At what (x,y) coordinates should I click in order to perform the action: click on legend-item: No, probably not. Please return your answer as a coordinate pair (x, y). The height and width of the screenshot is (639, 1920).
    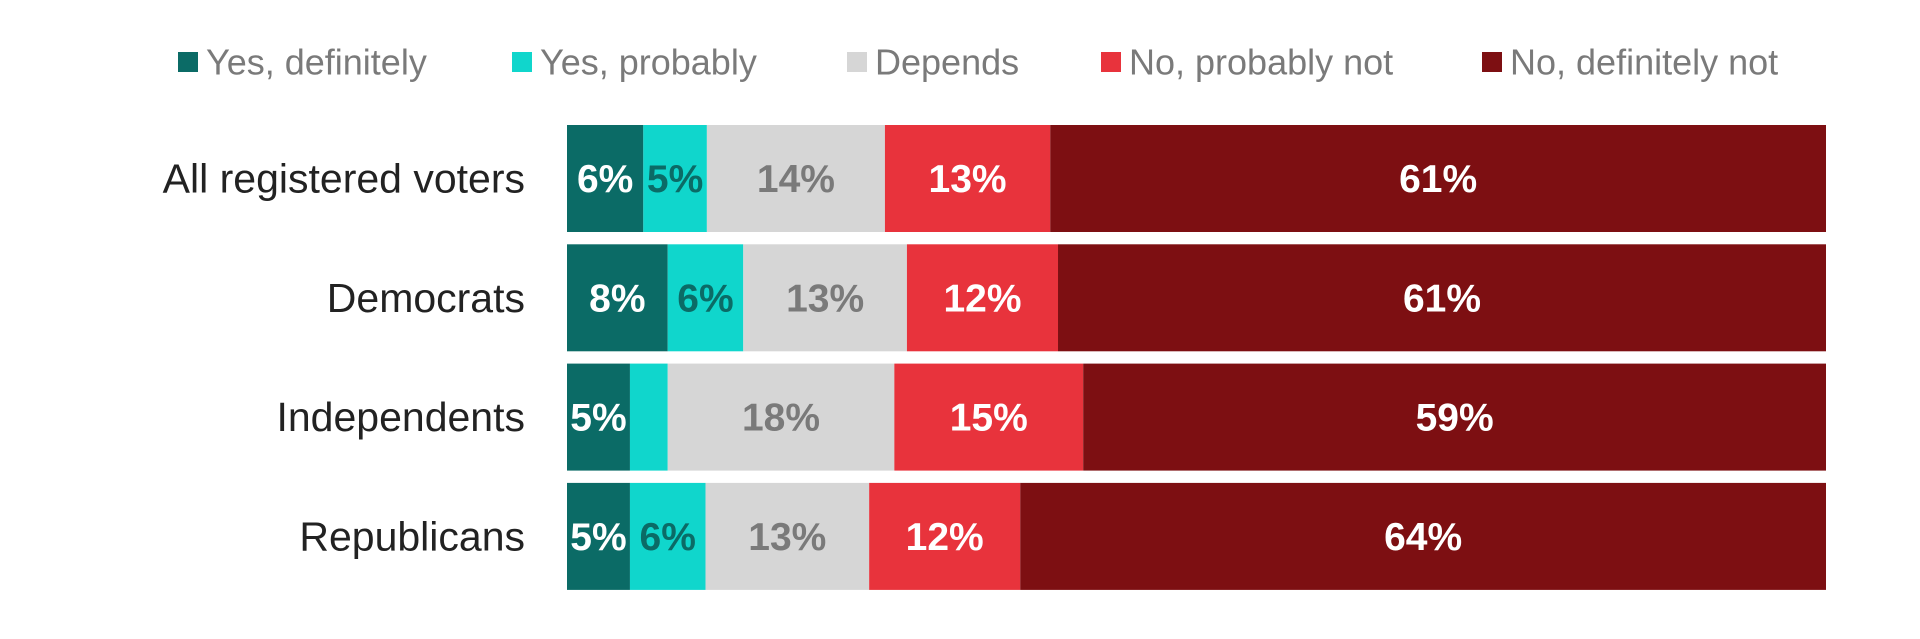
    Looking at the image, I should click on (1247, 62).